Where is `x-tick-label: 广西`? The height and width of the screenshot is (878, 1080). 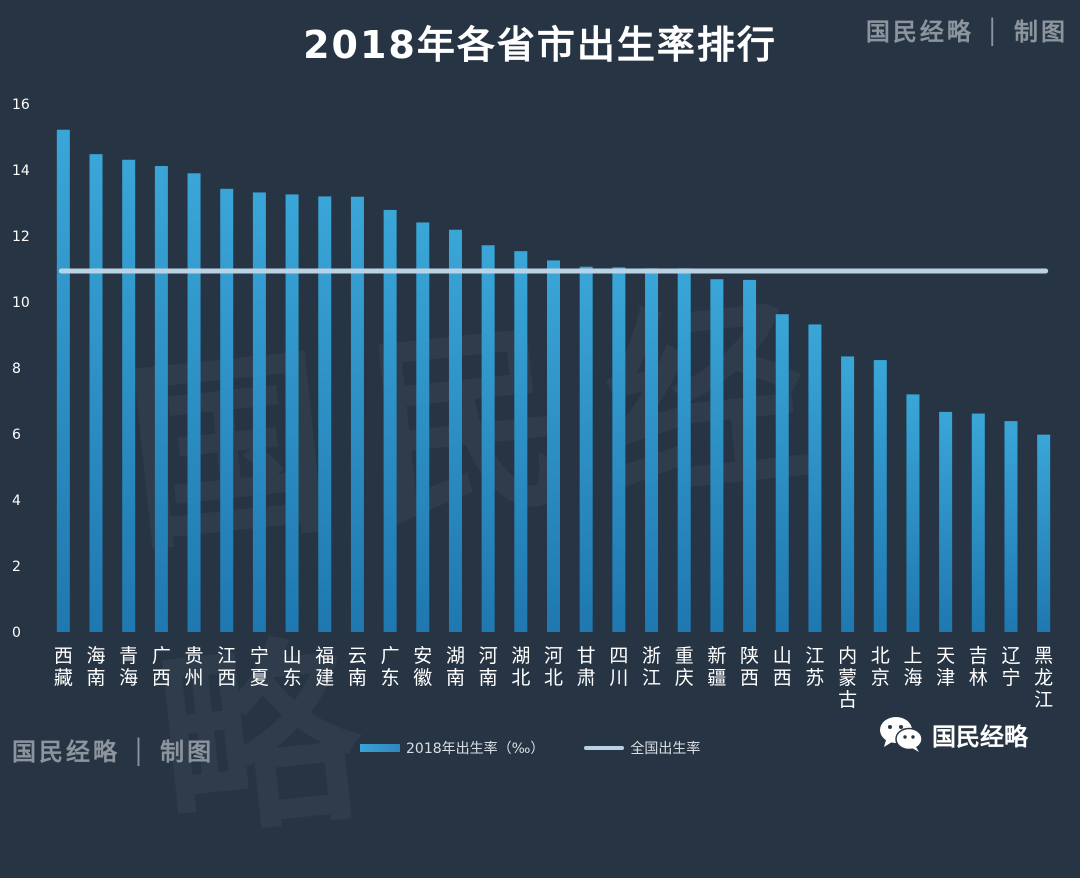
x-tick-label: 广西 is located at coordinates (161, 667).